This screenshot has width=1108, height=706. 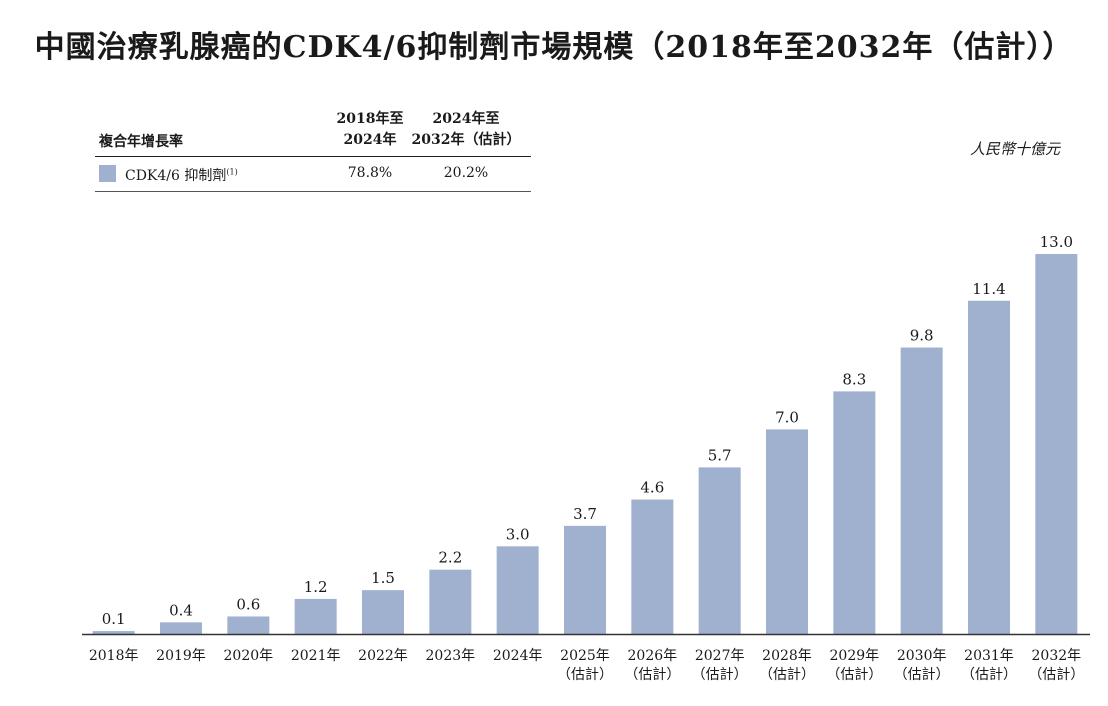 I want to click on cagr-column-header-1: 2018年至 2024年, so click(x=370, y=130).